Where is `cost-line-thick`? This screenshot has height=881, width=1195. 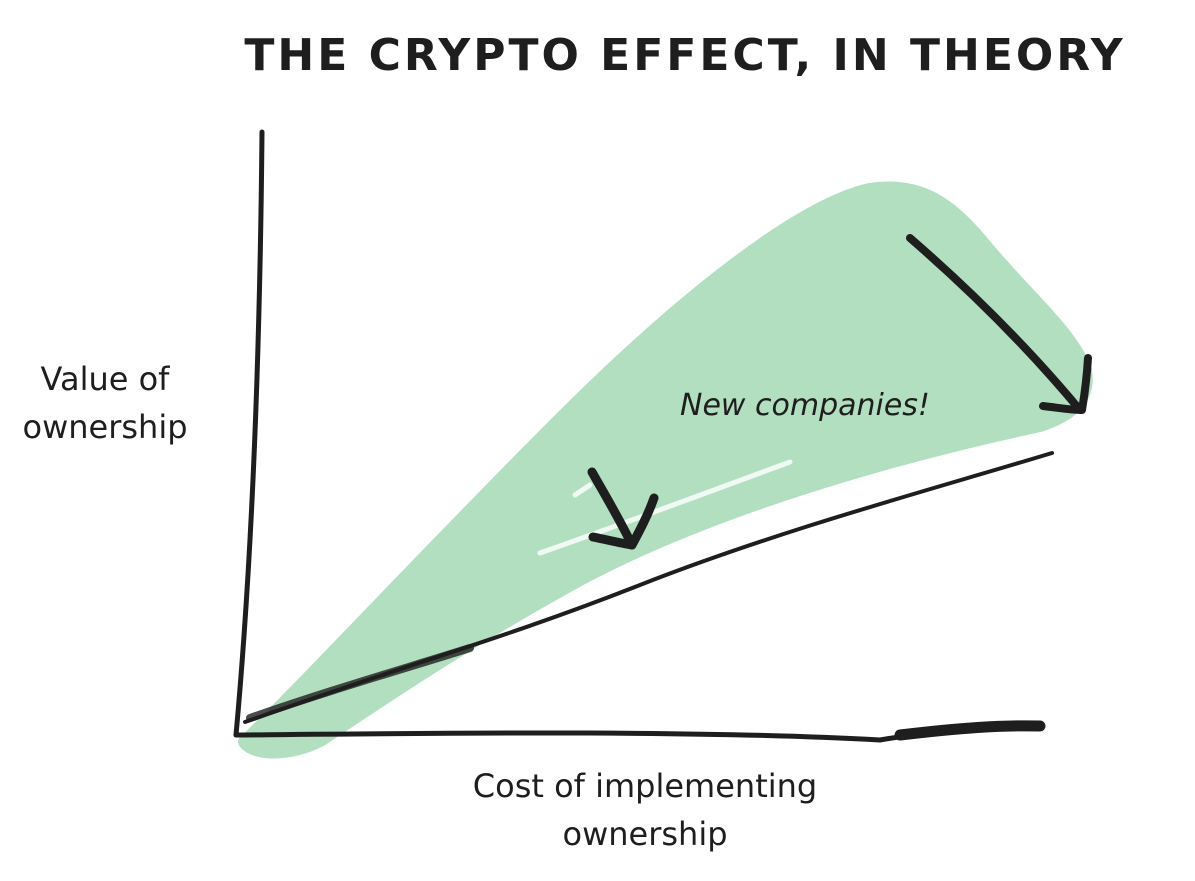 cost-line-thick is located at coordinates (360, 683).